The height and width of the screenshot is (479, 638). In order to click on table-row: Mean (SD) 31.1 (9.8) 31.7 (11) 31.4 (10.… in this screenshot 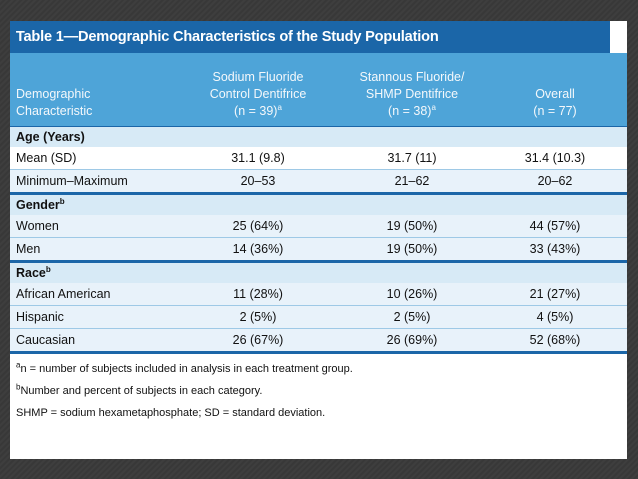, I will do `click(301, 158)`.